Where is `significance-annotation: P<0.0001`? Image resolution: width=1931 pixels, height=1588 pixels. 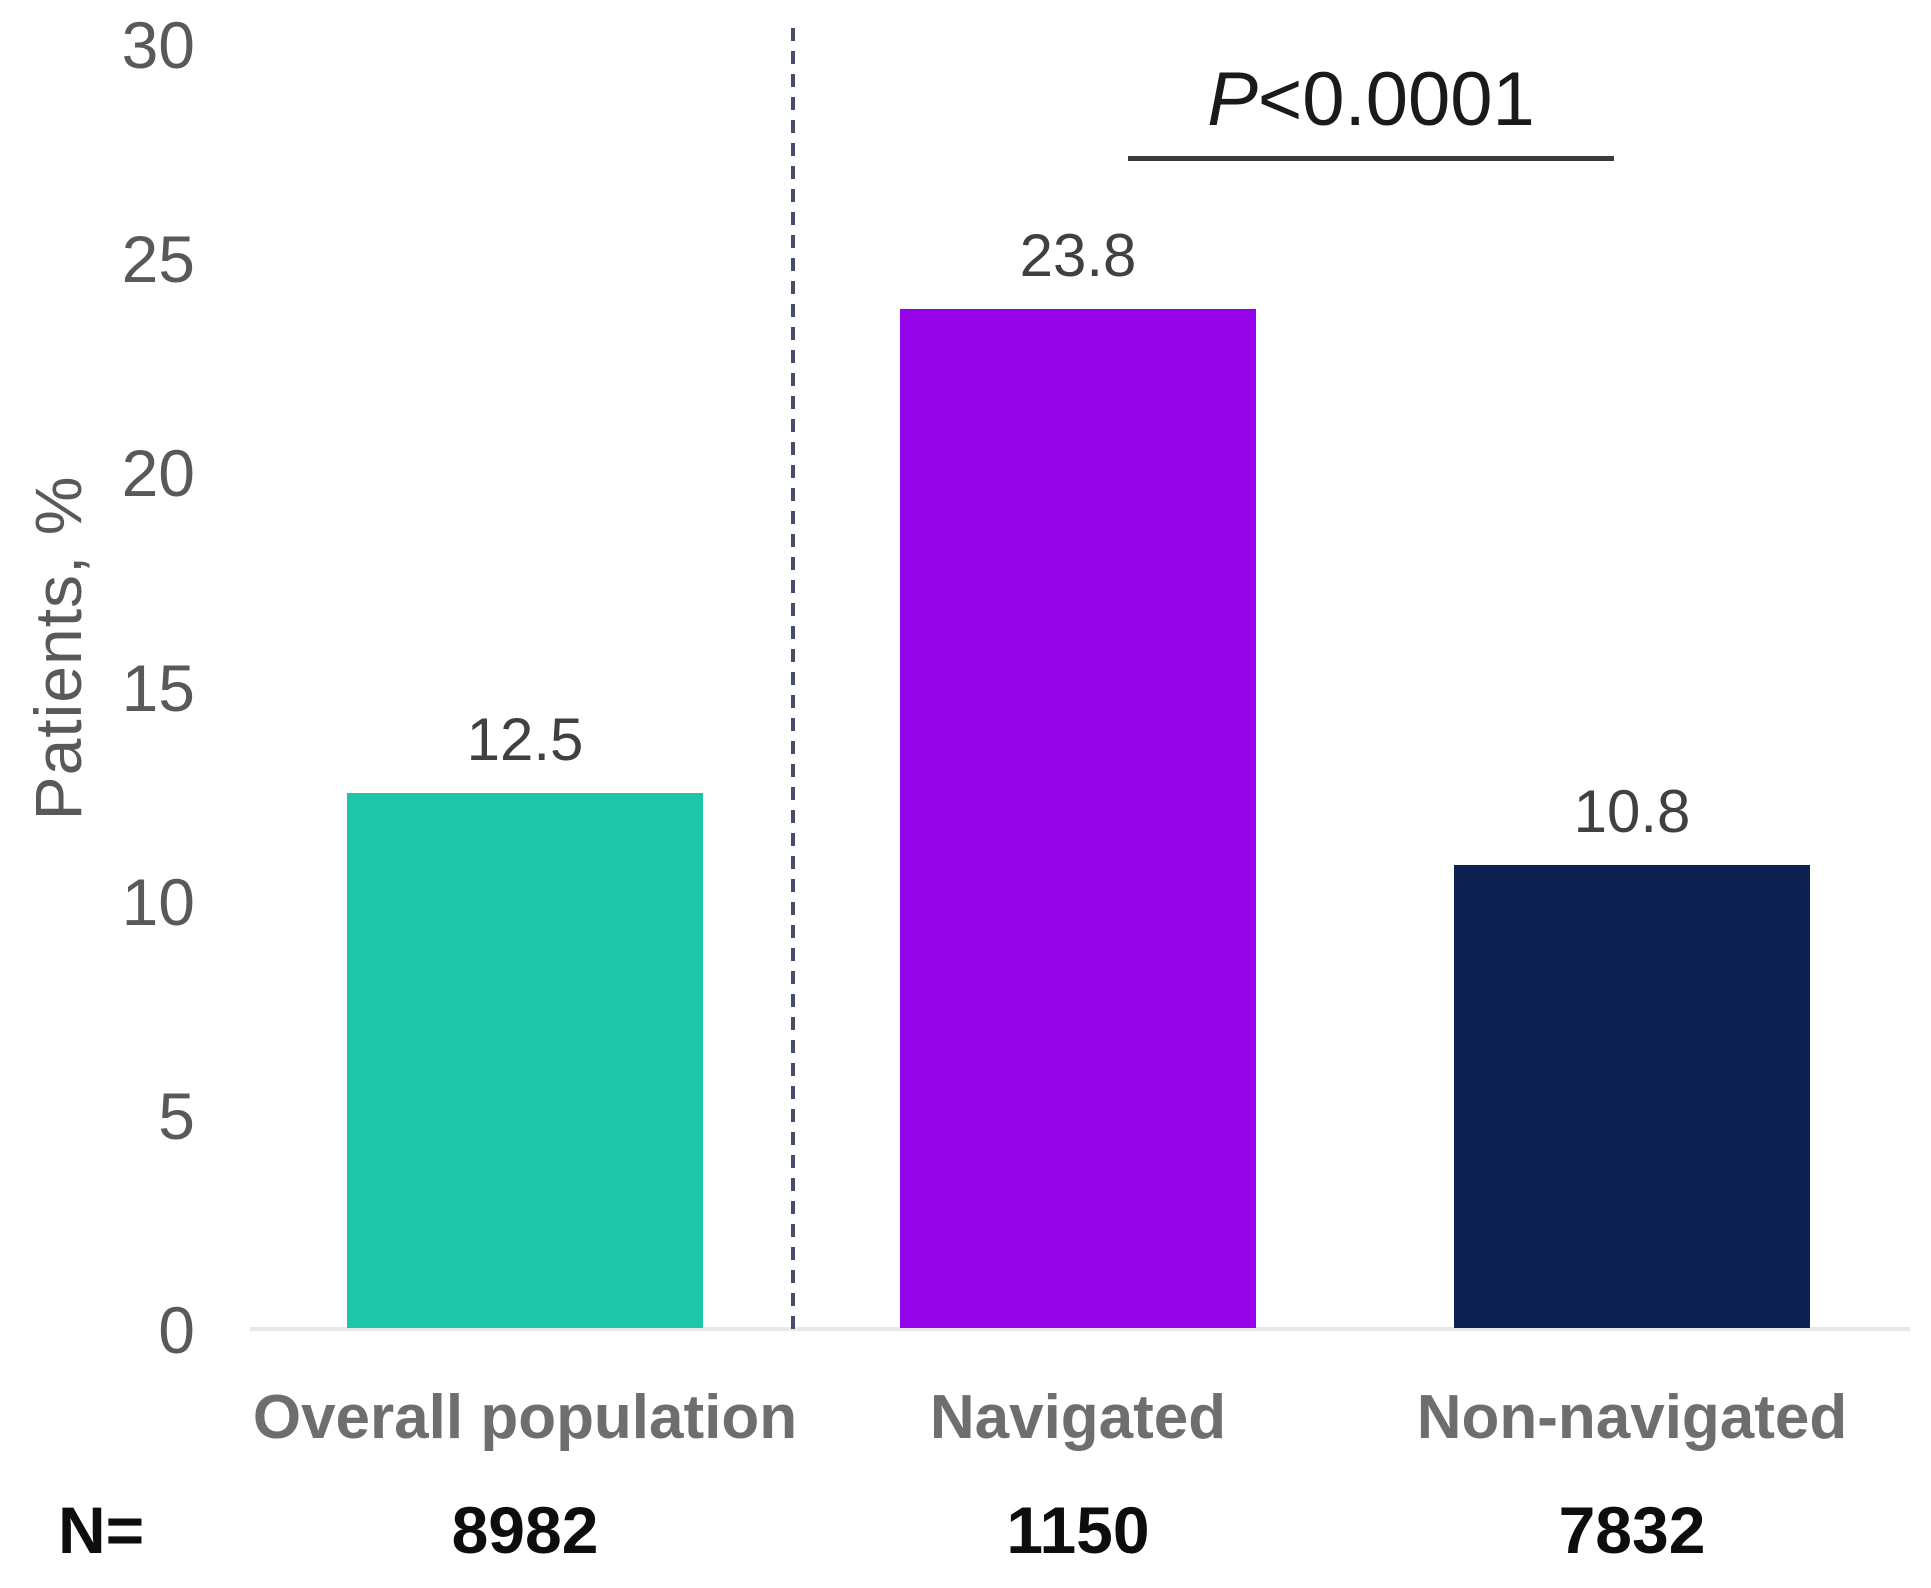
significance-annotation: P<0.0001 is located at coordinates (1371, 104).